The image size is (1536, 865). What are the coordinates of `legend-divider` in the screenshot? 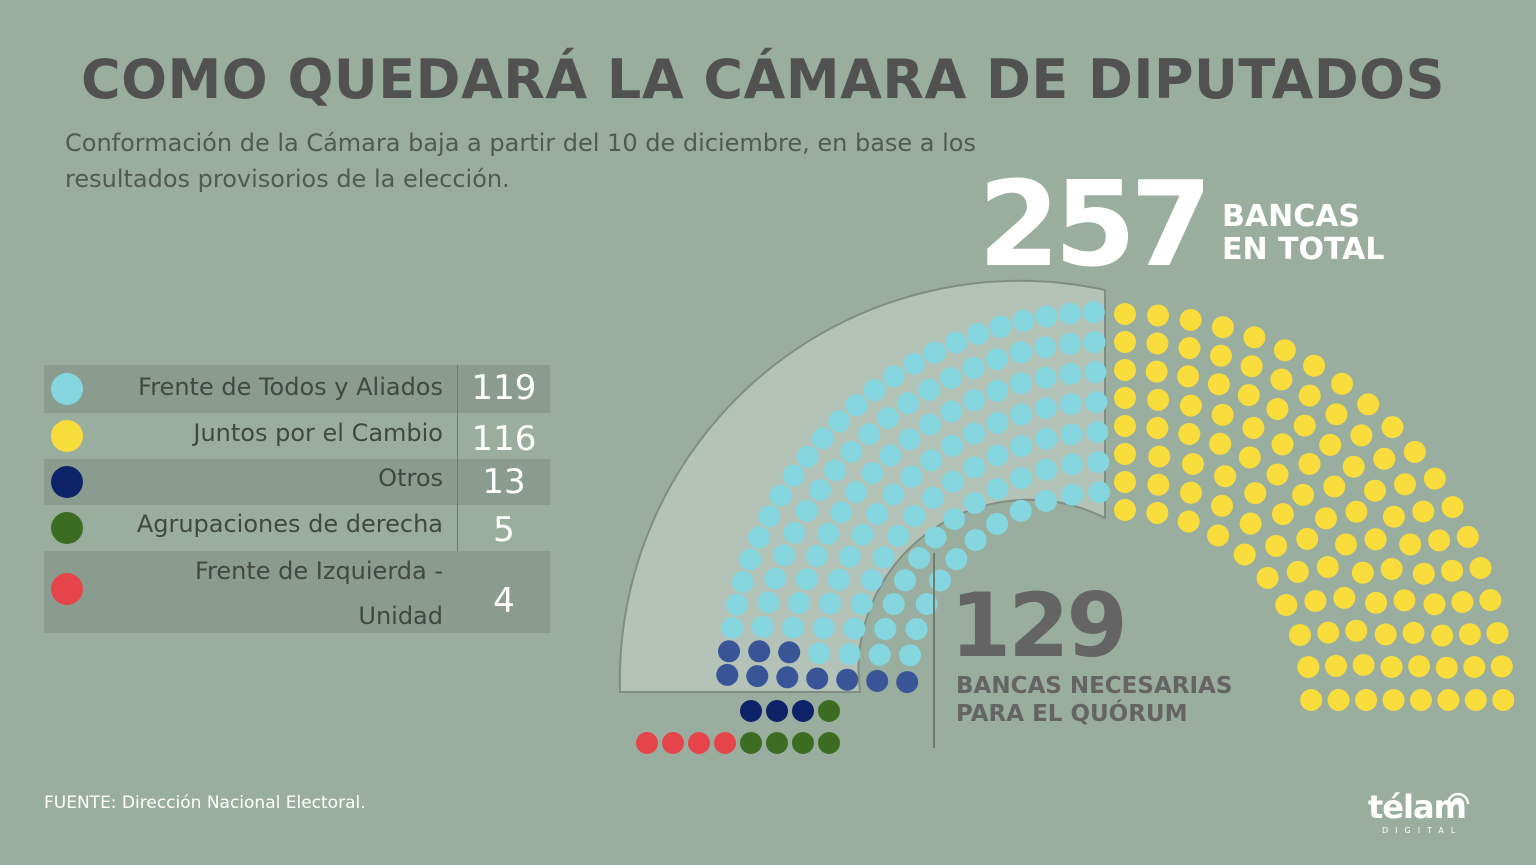 It's located at (457, 436).